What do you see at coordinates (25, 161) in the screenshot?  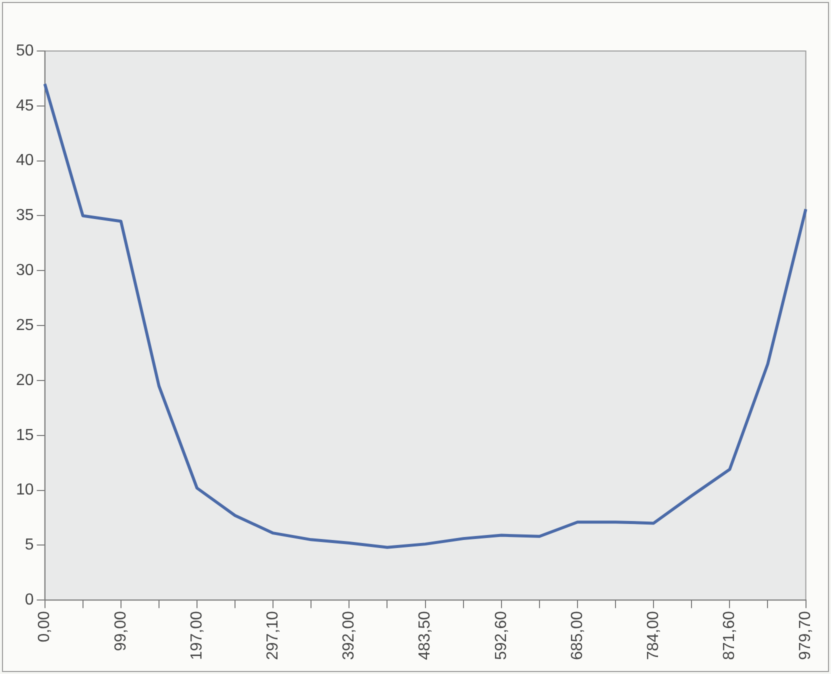 I see `y-tick-label: 40` at bounding box center [25, 161].